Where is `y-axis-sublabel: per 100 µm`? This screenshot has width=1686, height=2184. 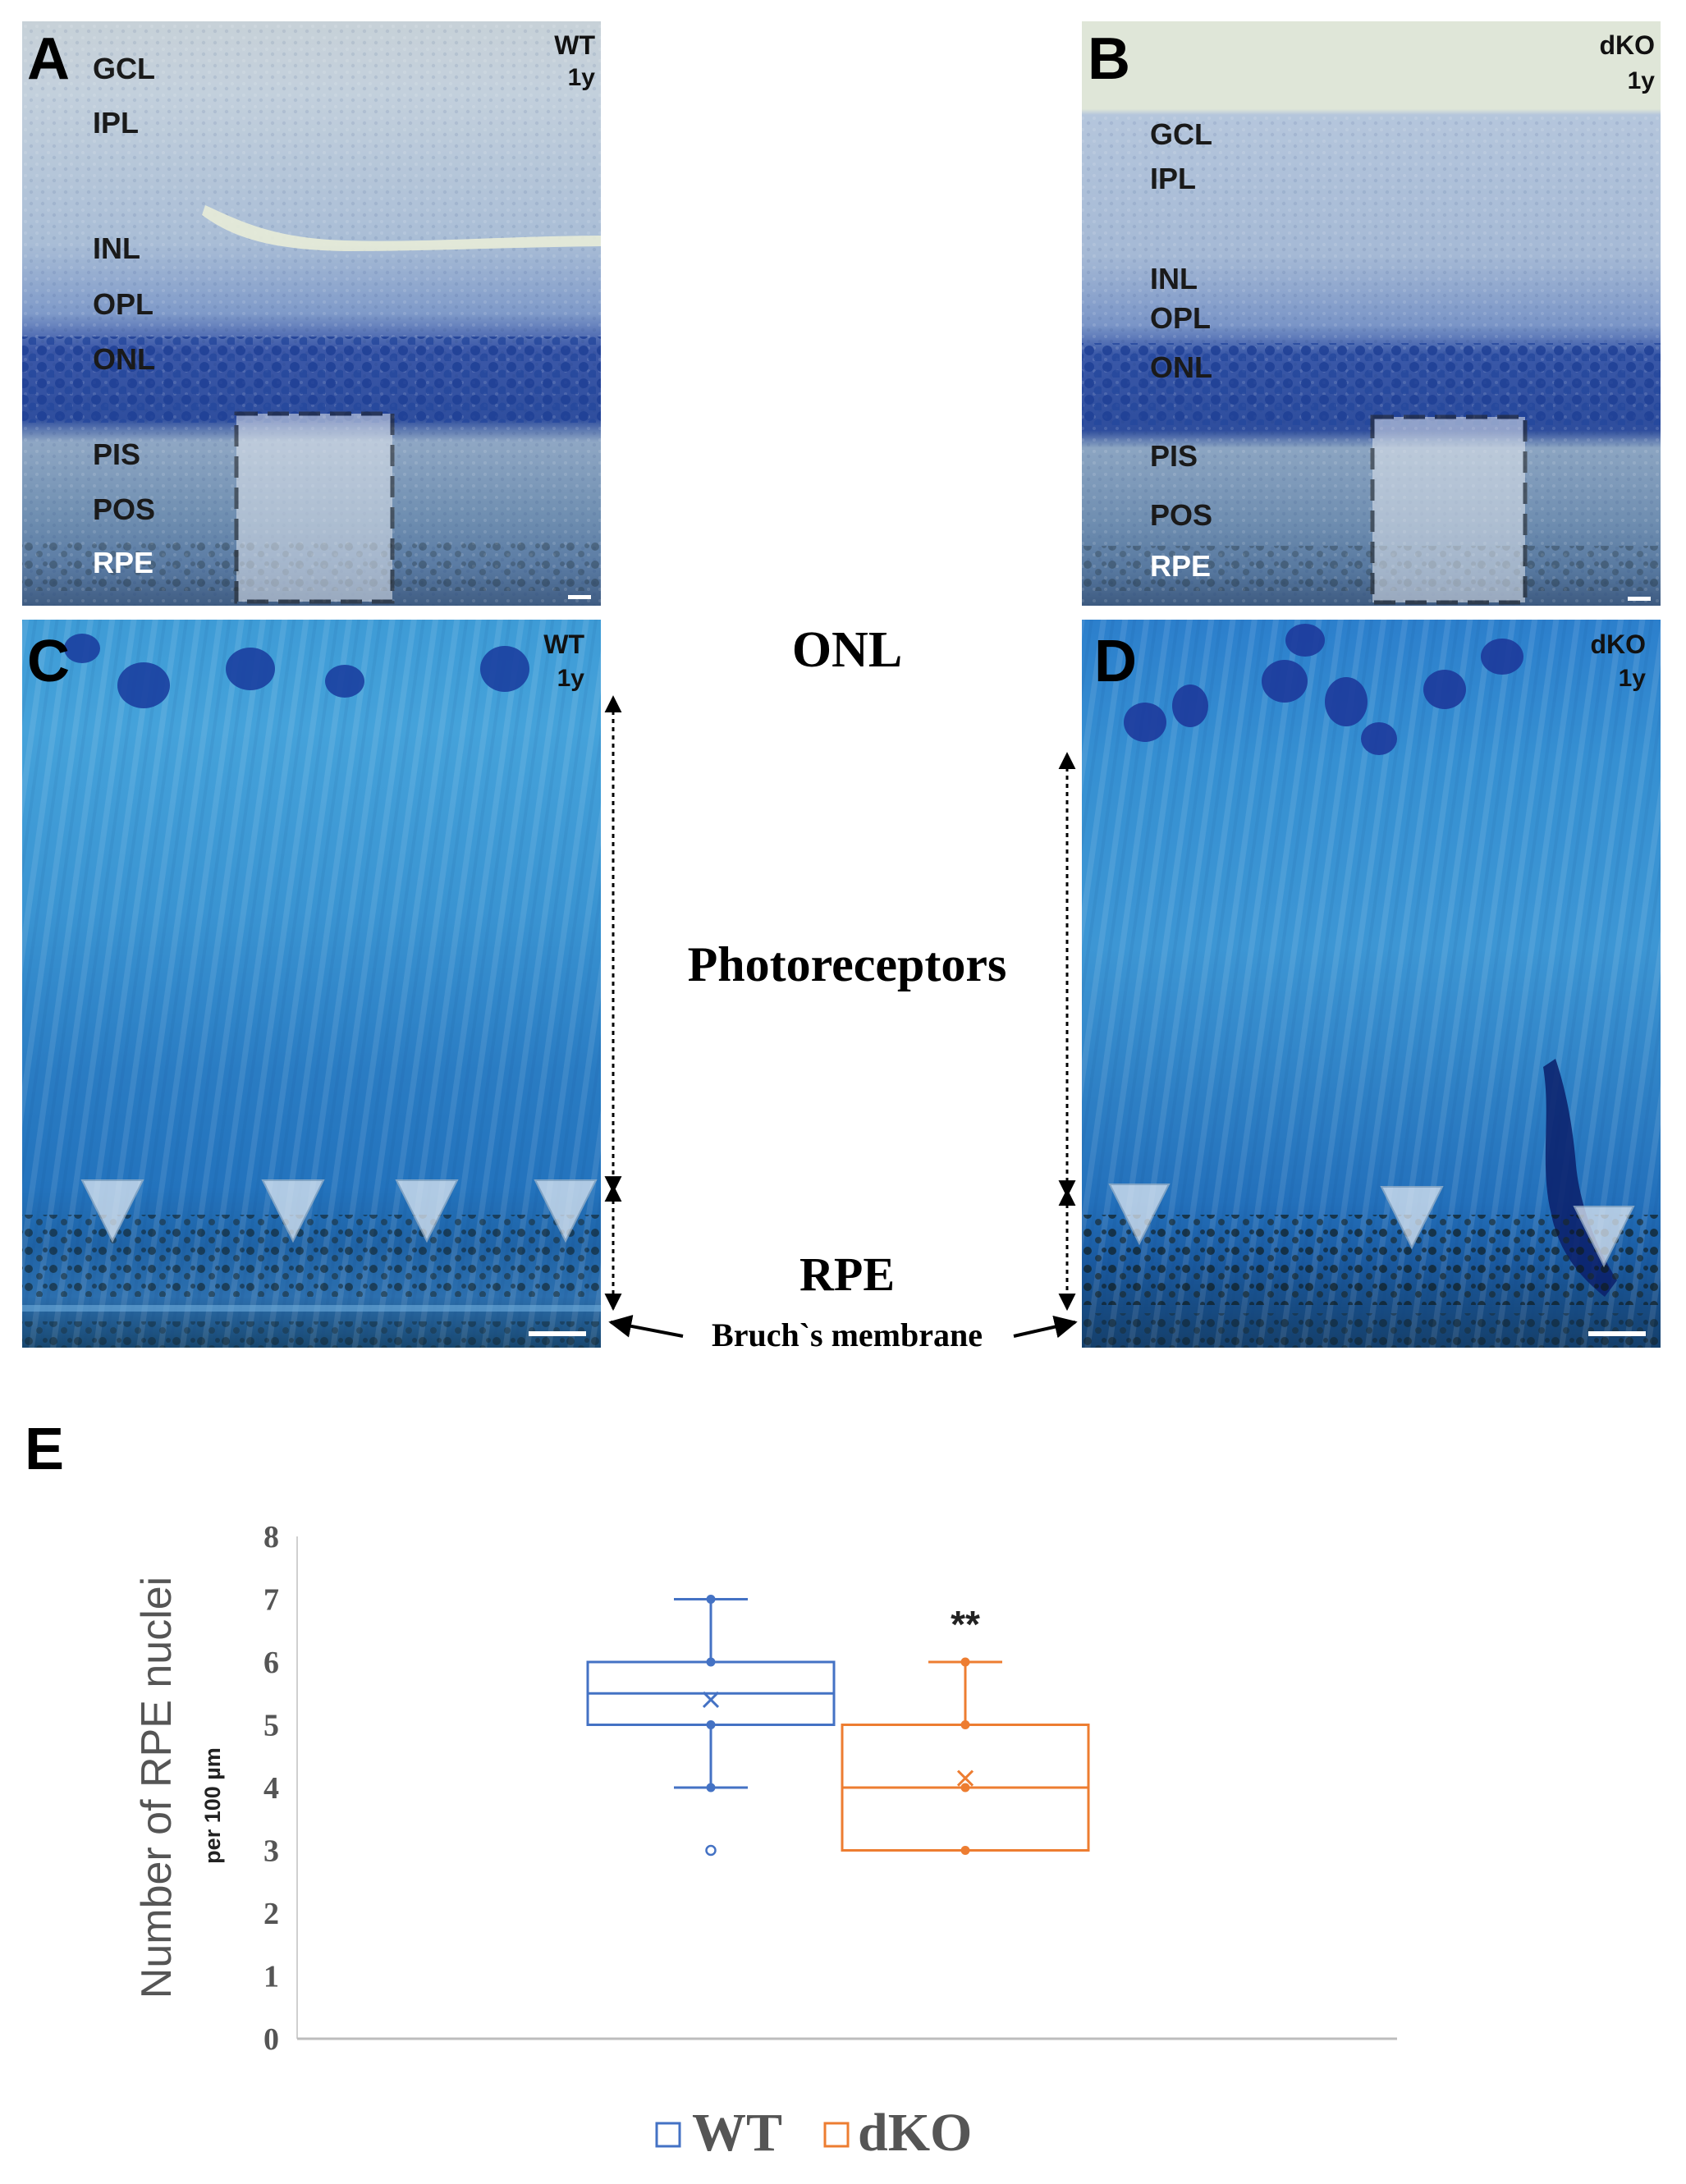 y-axis-sublabel: per 100 µm is located at coordinates (212, 1805).